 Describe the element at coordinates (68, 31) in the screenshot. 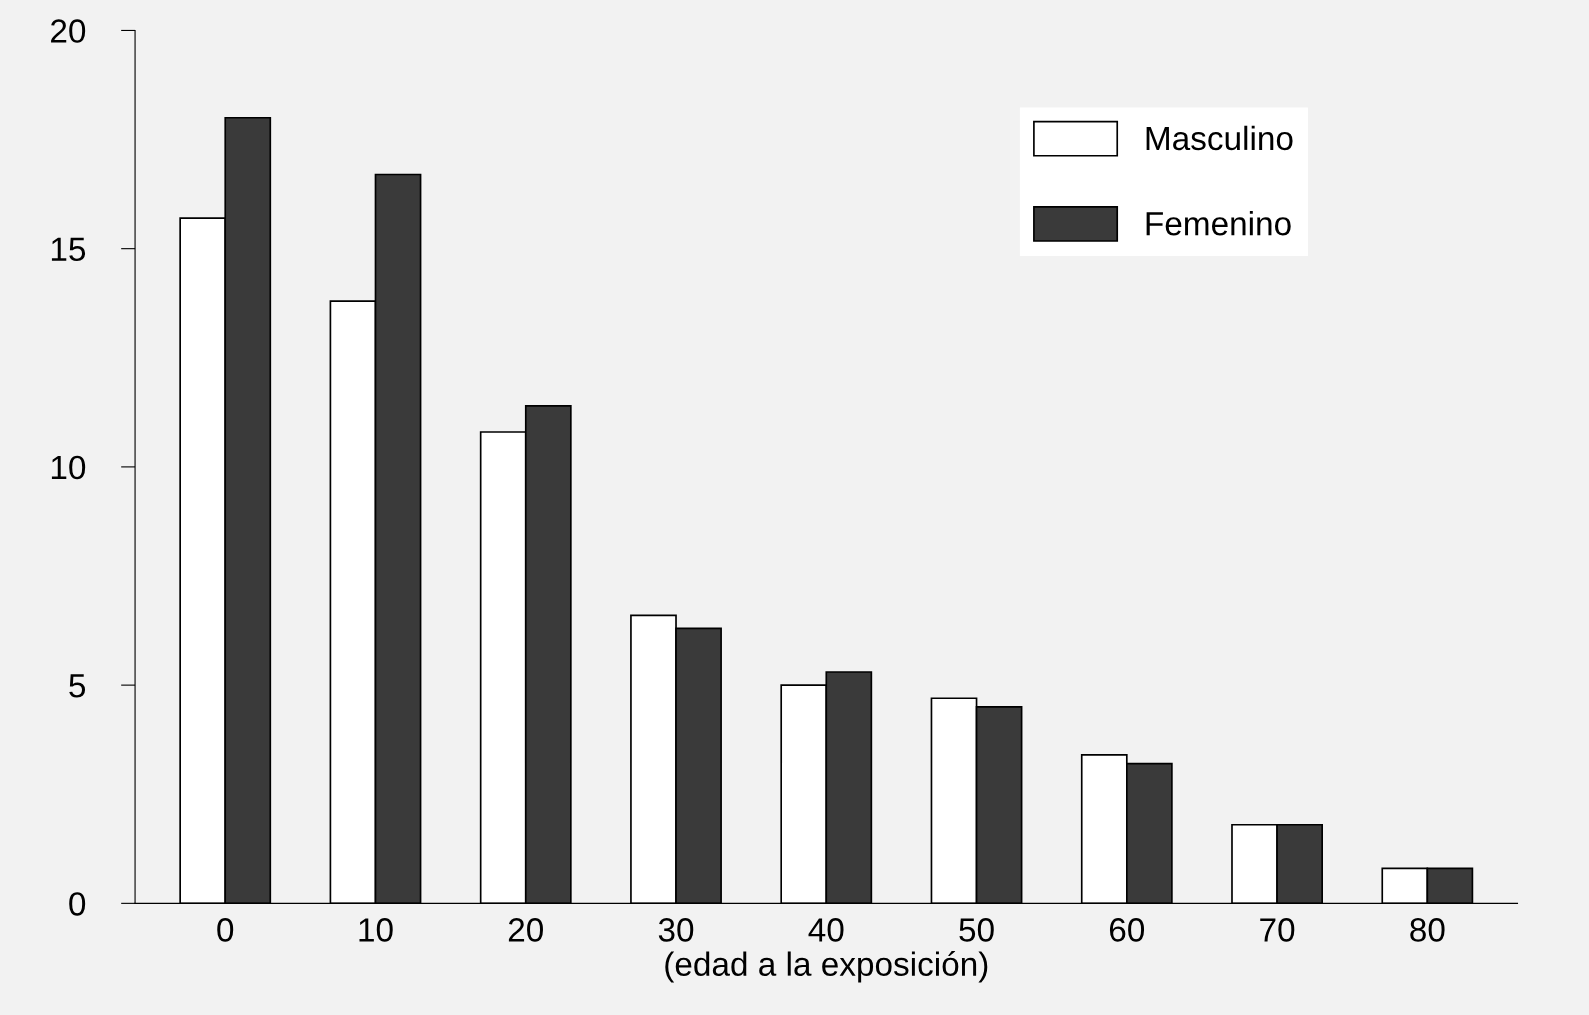

I see `y-tick-label: 20` at that location.